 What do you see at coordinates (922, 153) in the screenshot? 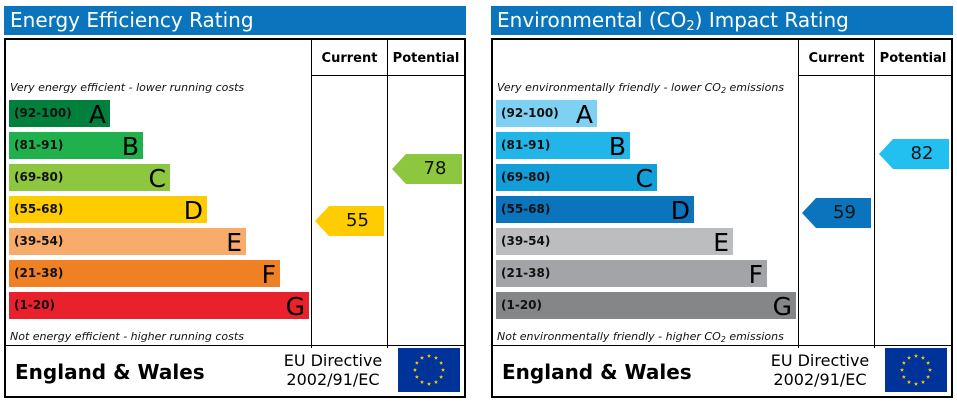
I see `potential-rating-value: 82` at bounding box center [922, 153].